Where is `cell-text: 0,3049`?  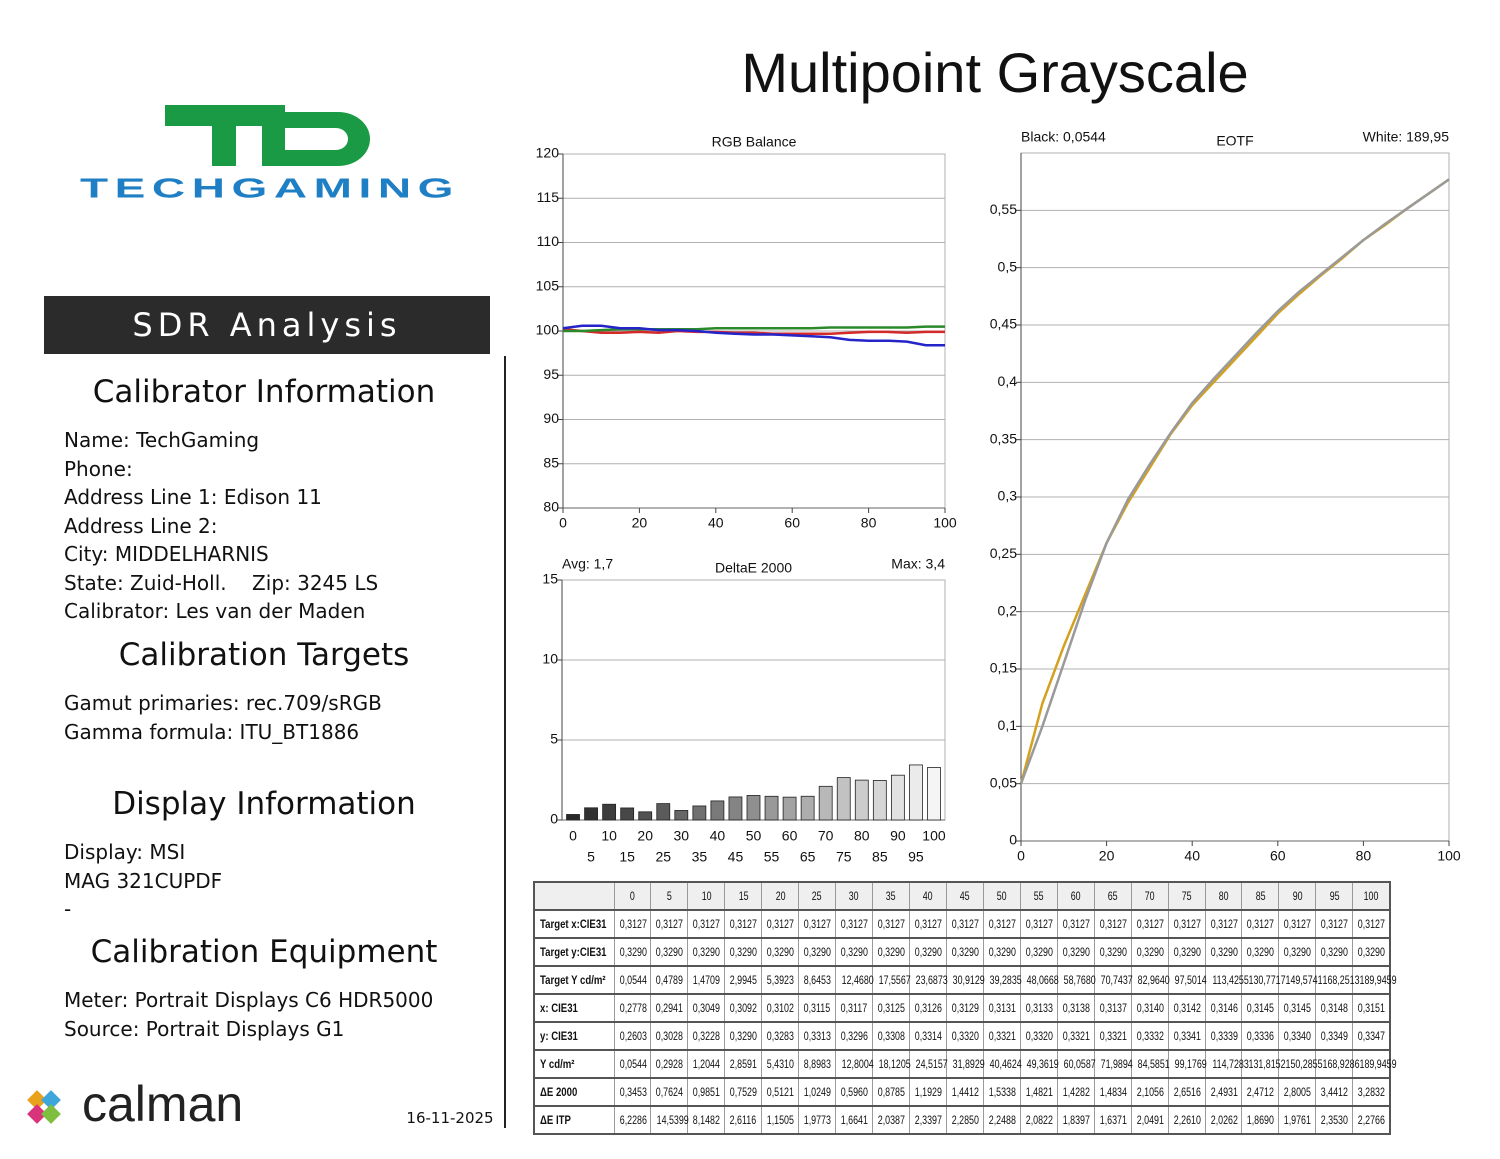
cell-text: 0,3049 is located at coordinates (707, 1008).